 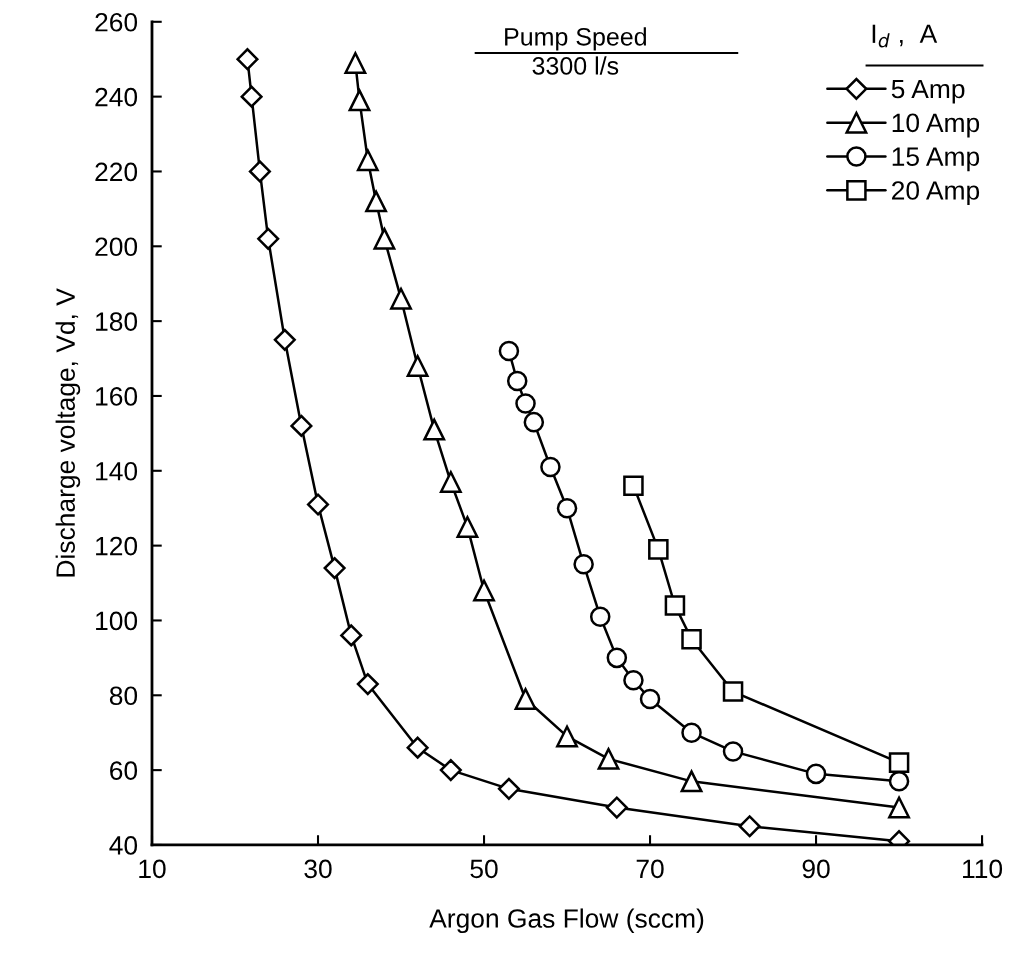 What do you see at coordinates (117, 471) in the screenshot?
I see `y-tick-label: 140` at bounding box center [117, 471].